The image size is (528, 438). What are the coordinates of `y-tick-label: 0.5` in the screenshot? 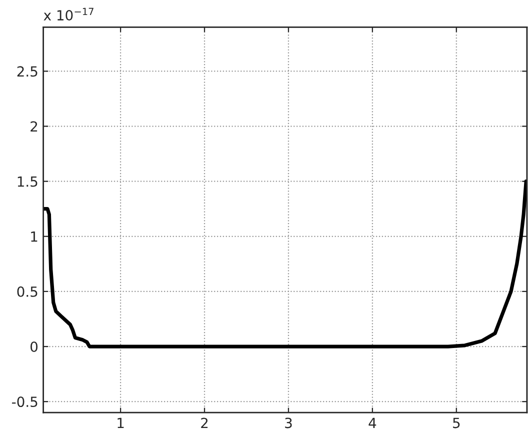 It's located at (27, 291).